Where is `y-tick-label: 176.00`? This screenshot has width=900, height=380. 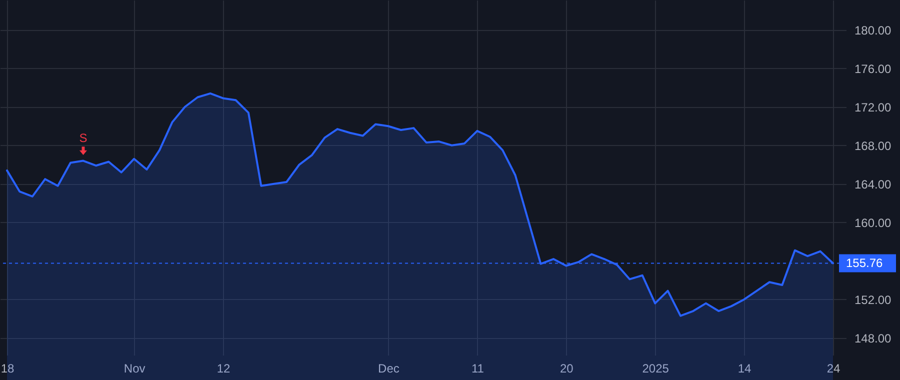 y-tick-label: 176.00 is located at coordinates (873, 69).